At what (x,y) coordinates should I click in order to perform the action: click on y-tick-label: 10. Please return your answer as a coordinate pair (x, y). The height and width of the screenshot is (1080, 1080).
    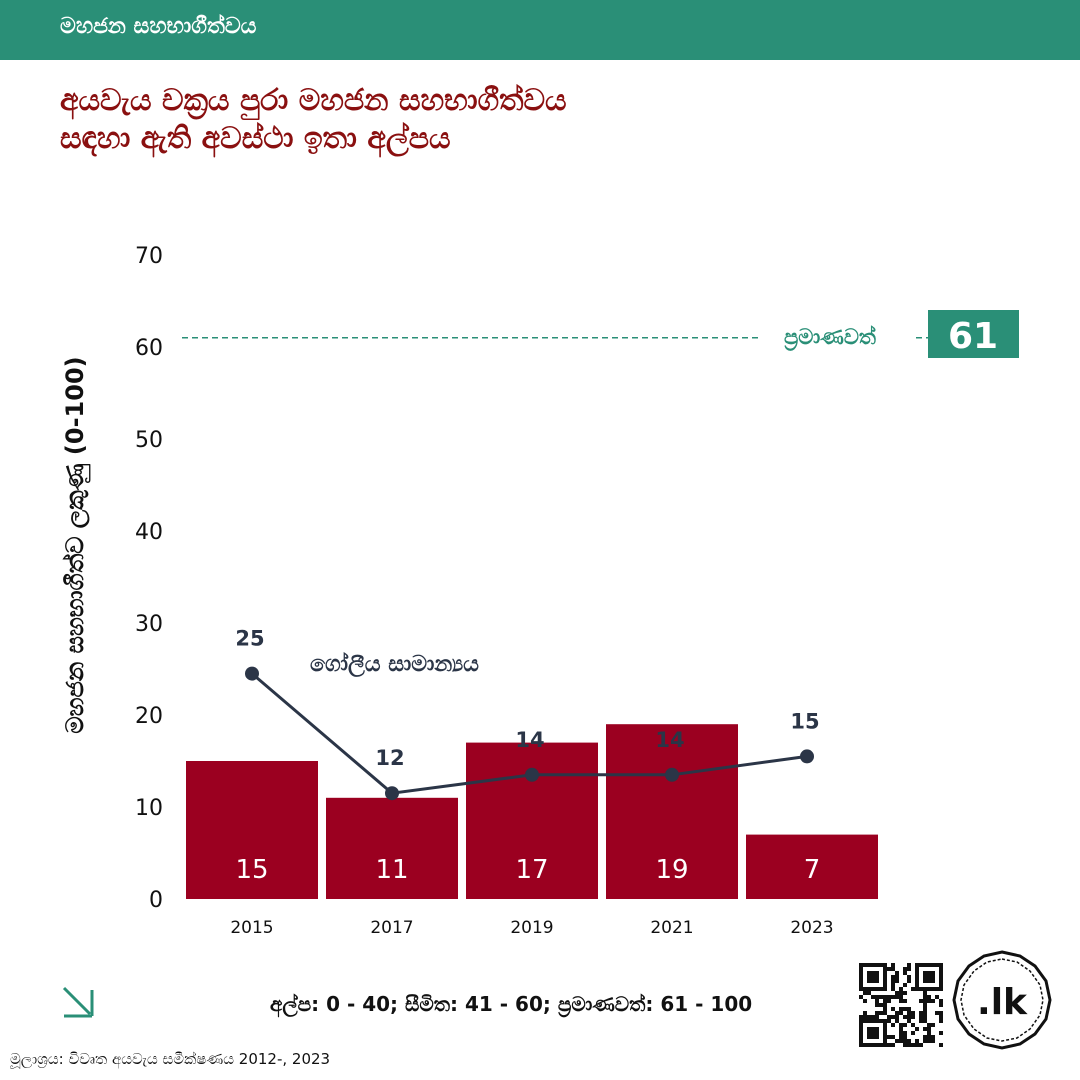
    Looking at the image, I should click on (149, 808).